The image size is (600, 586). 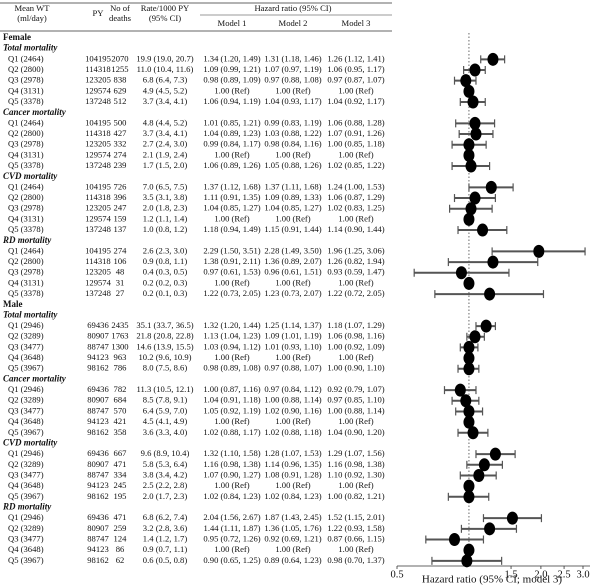 I want to click on table-cell: 1.04 (0.93, 1.17), so click(x=292, y=101).